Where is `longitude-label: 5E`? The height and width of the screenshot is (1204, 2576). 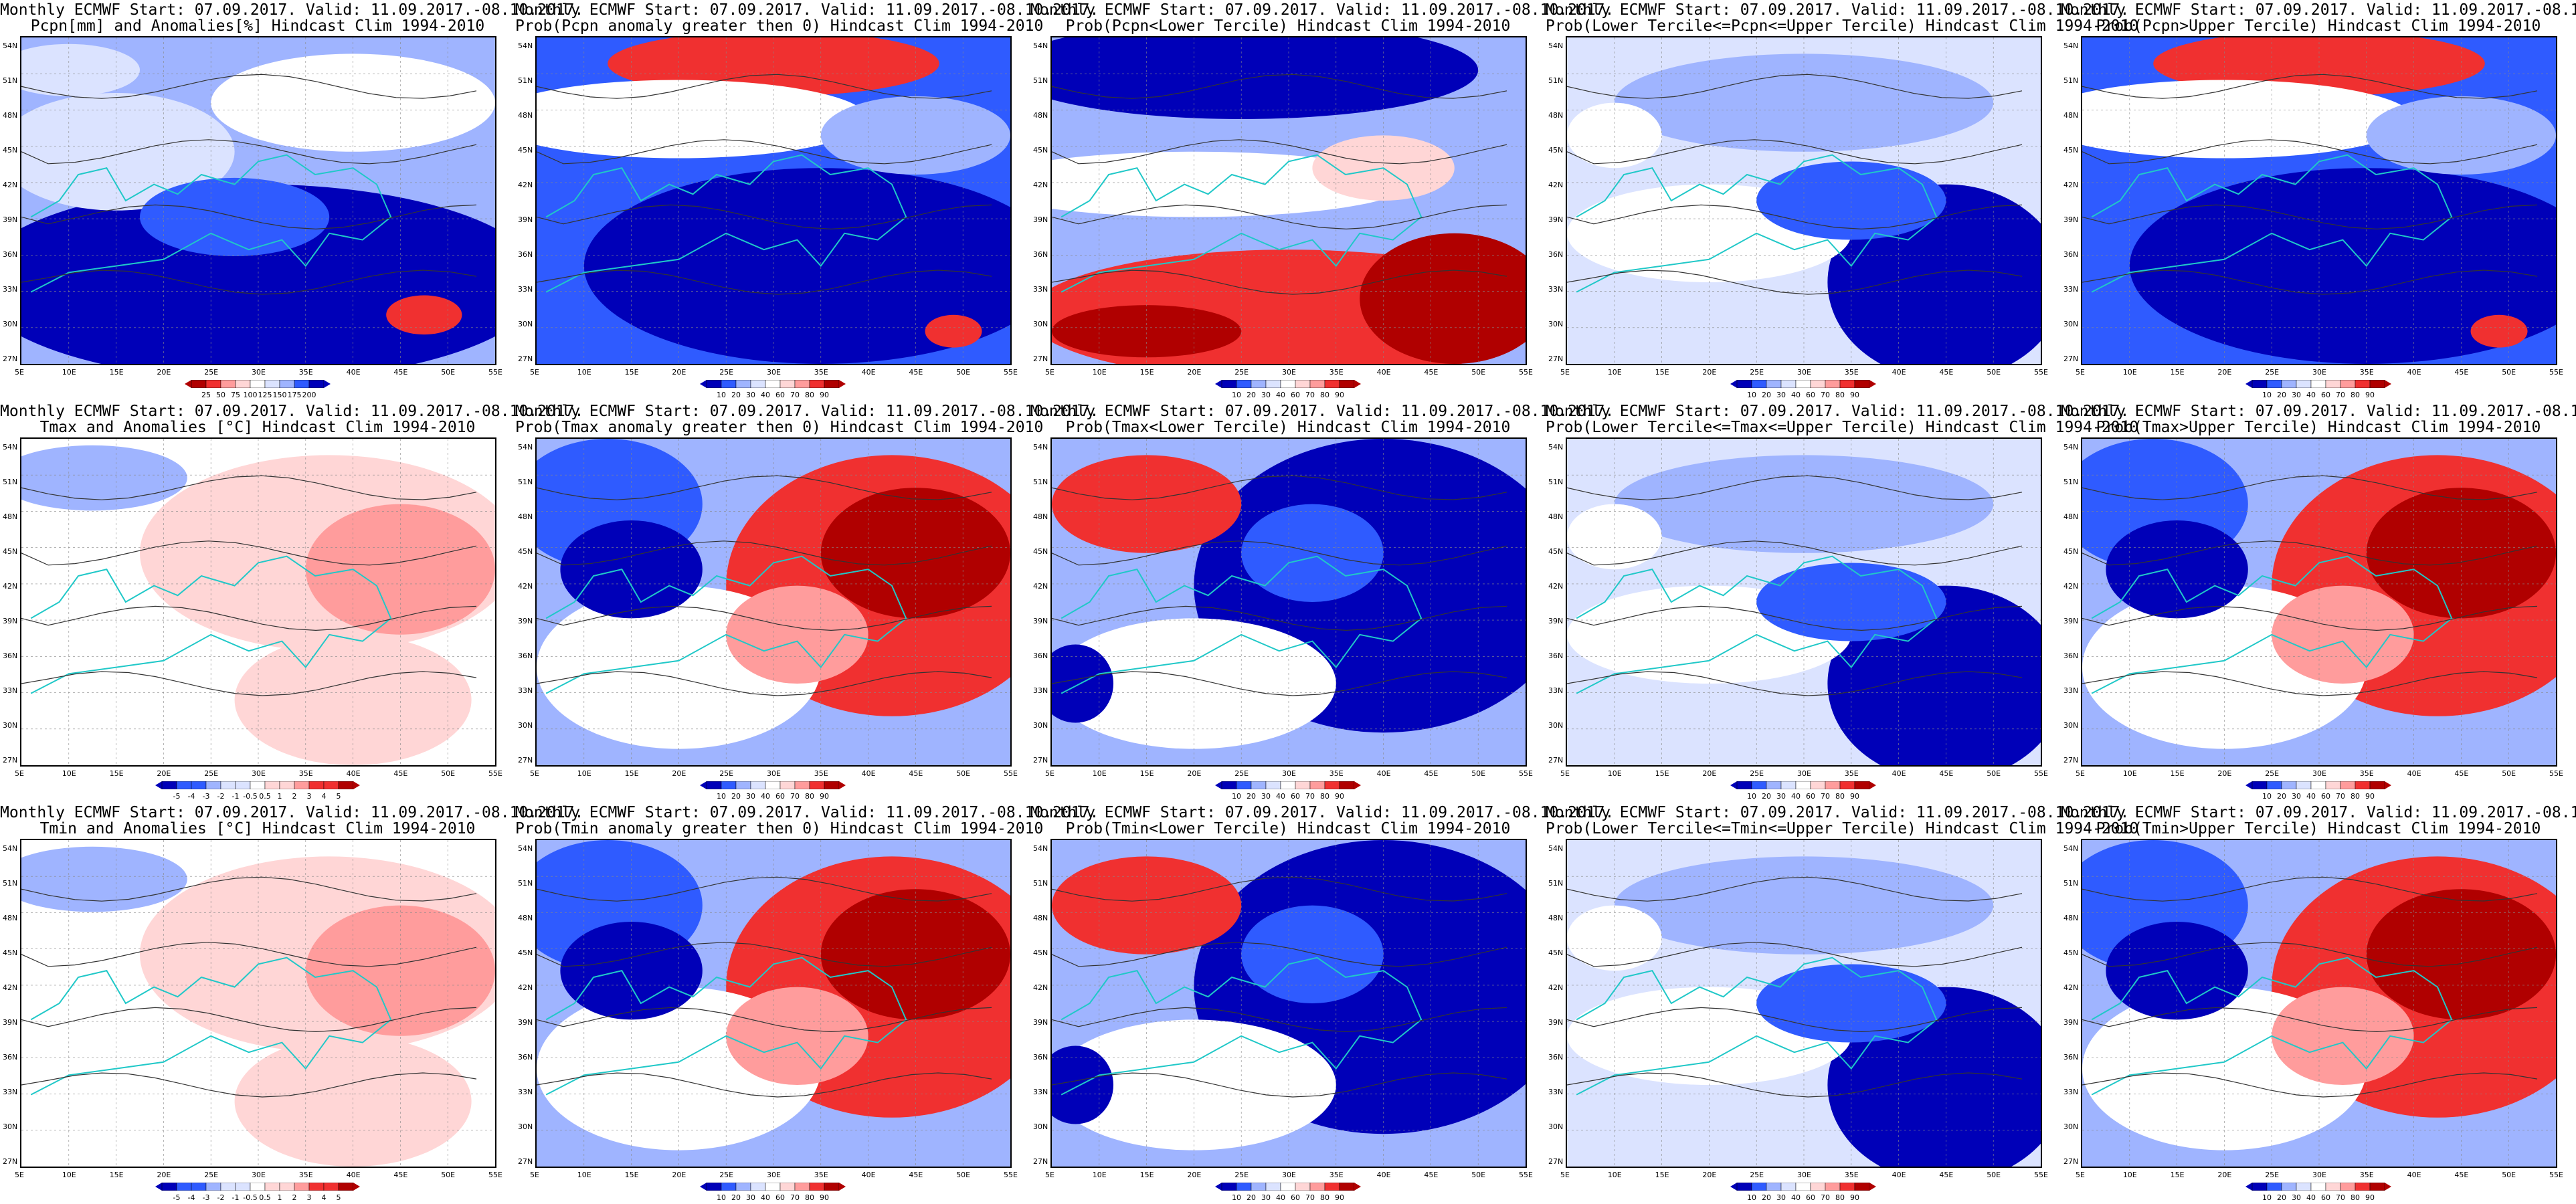 longitude-label: 5E is located at coordinates (1565, 1175).